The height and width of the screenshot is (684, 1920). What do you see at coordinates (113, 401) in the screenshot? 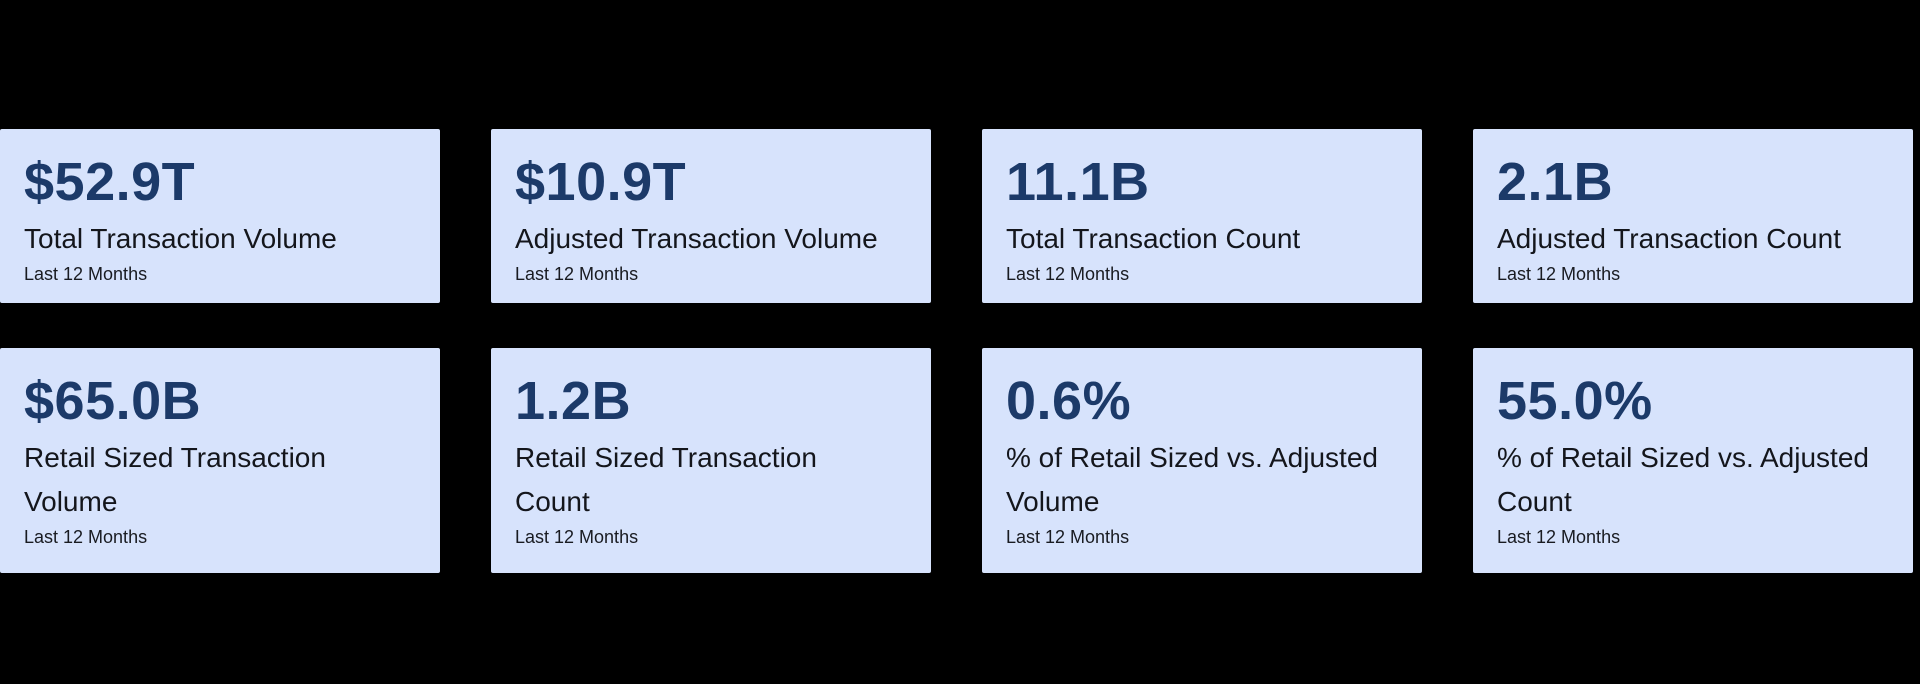
I see `metric-value: $65.0B` at bounding box center [113, 401].